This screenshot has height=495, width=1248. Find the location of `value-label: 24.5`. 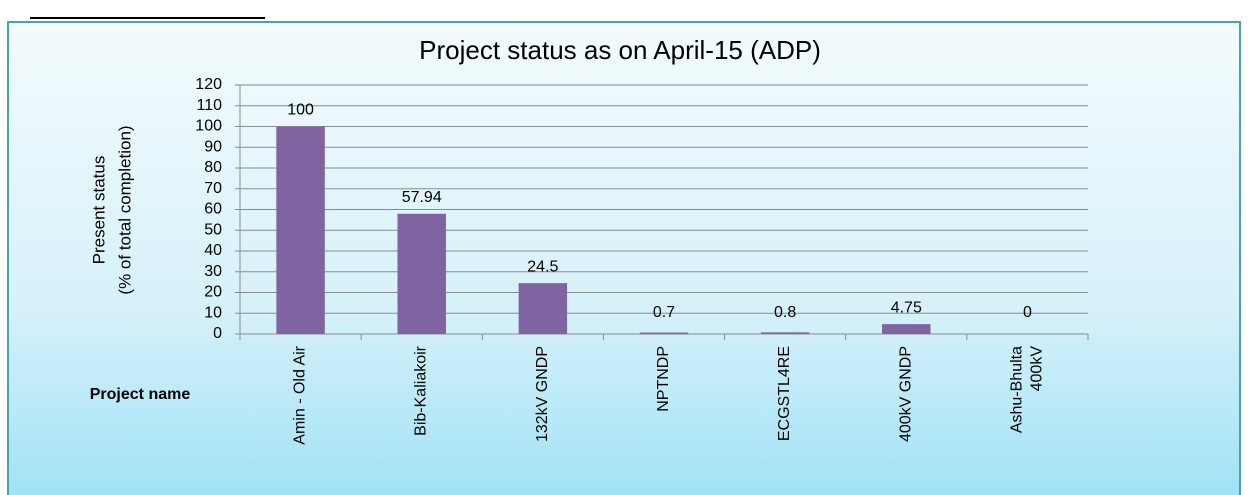

value-label: 24.5 is located at coordinates (542, 266).